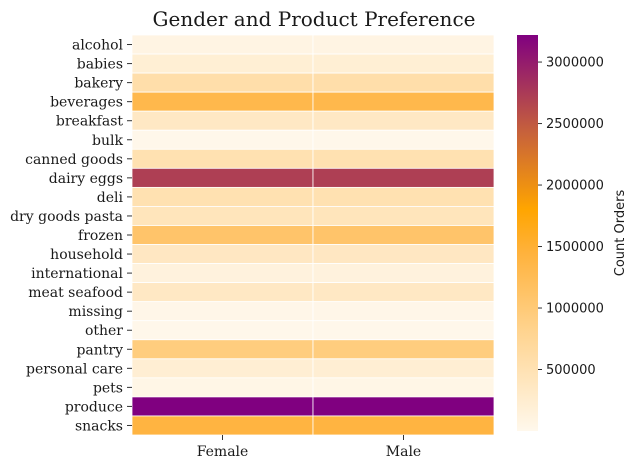 The height and width of the screenshot is (470, 637). Describe the element at coordinates (74, 160) in the screenshot. I see `row-label: canned goods` at that location.